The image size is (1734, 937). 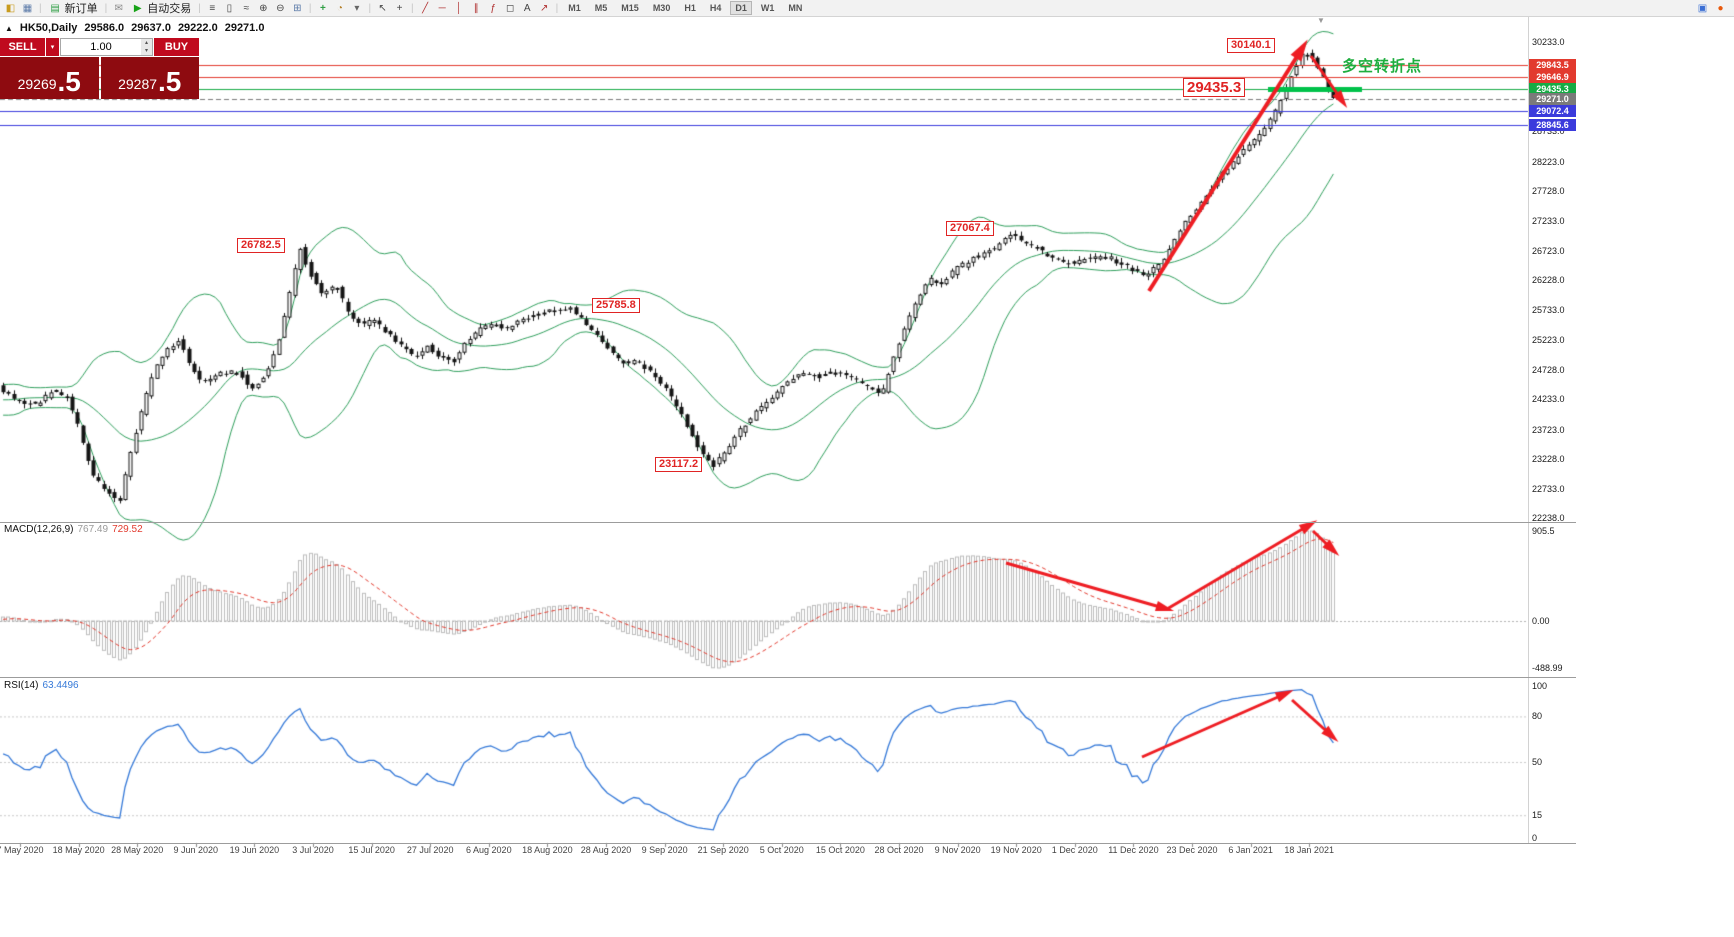 What do you see at coordinates (81, 9) in the screenshot?
I see `new-order-label: 新订单` at bounding box center [81, 9].